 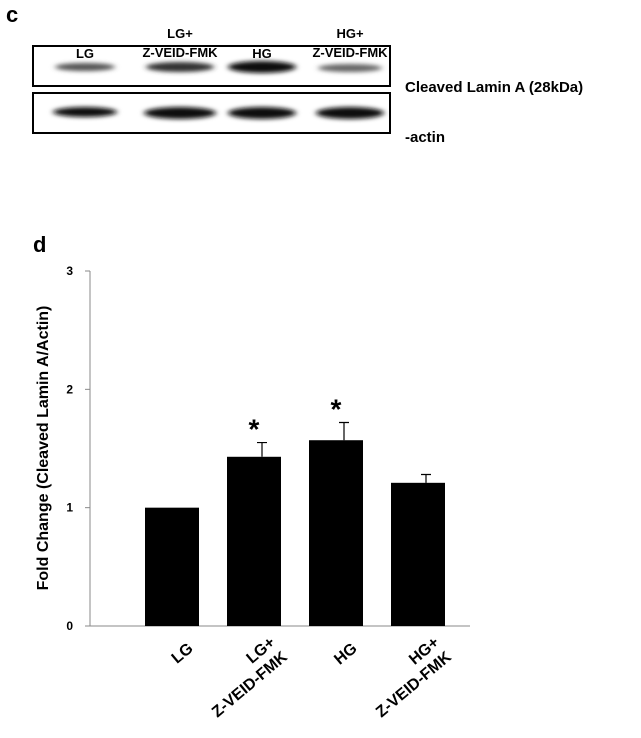 I want to click on y-tick-label: 2, so click(x=69, y=389).